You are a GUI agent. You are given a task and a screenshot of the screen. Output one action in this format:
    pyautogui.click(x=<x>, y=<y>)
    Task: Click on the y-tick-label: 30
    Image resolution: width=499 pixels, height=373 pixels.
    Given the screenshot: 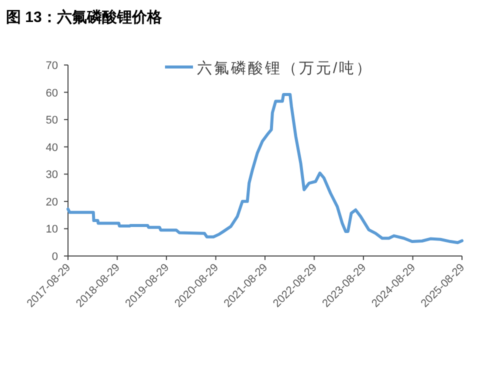 What is the action you would take?
    pyautogui.click(x=52, y=175)
    